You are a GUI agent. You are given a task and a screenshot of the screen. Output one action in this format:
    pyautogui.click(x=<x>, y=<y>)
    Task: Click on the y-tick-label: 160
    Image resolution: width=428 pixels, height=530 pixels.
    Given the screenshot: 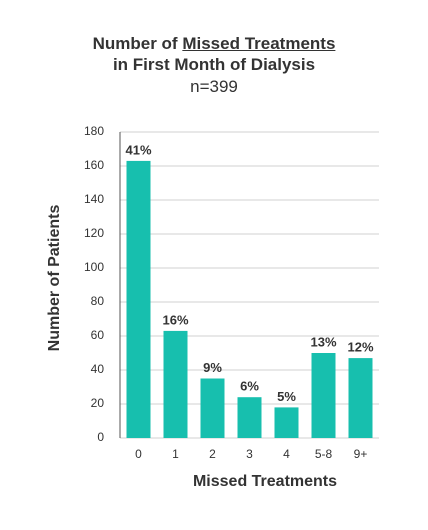 What is the action you would take?
    pyautogui.click(x=94, y=165)
    